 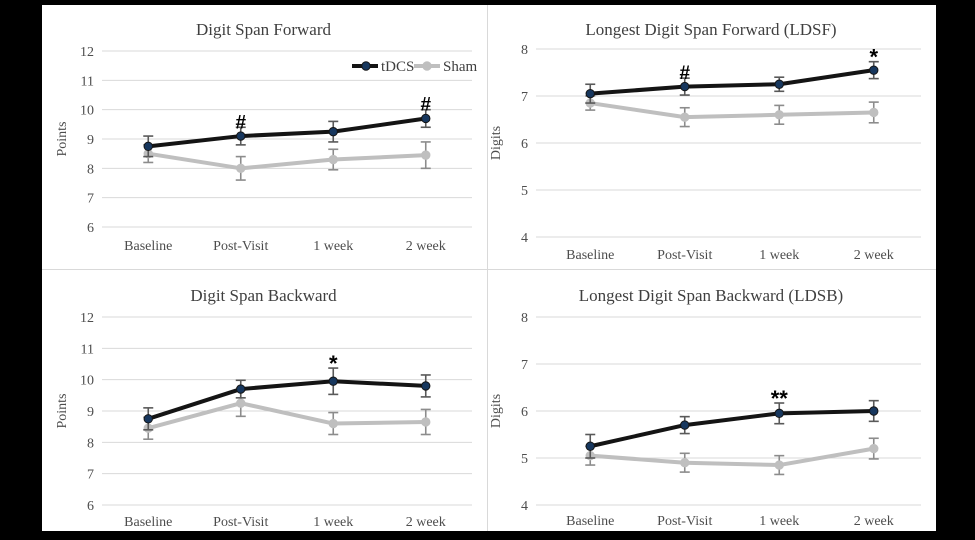 What do you see at coordinates (87, 381) in the screenshot?
I see `y-tick-label: 10` at bounding box center [87, 381].